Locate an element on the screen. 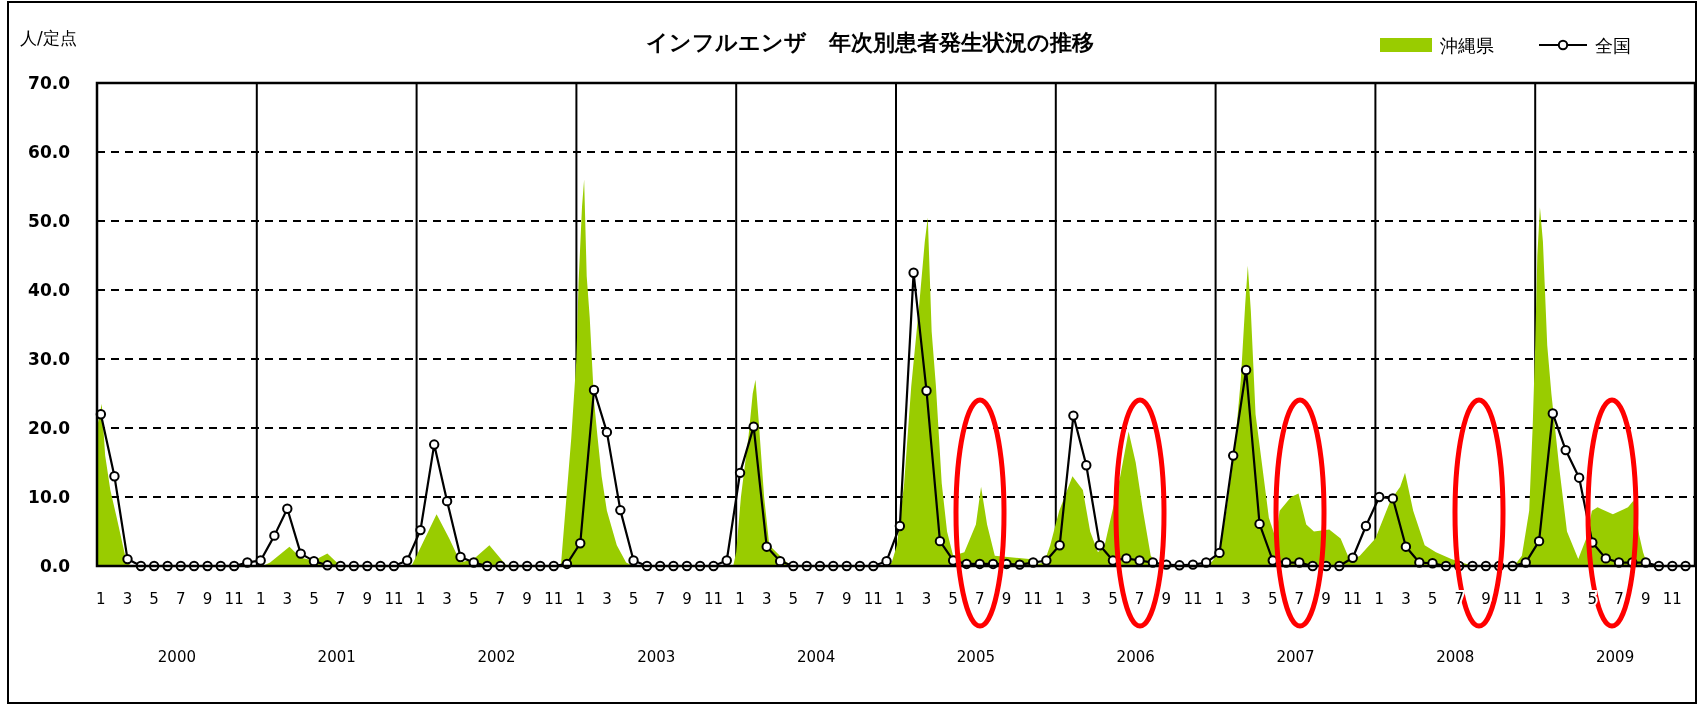  text: 2008 is located at coordinates (1455, 657).